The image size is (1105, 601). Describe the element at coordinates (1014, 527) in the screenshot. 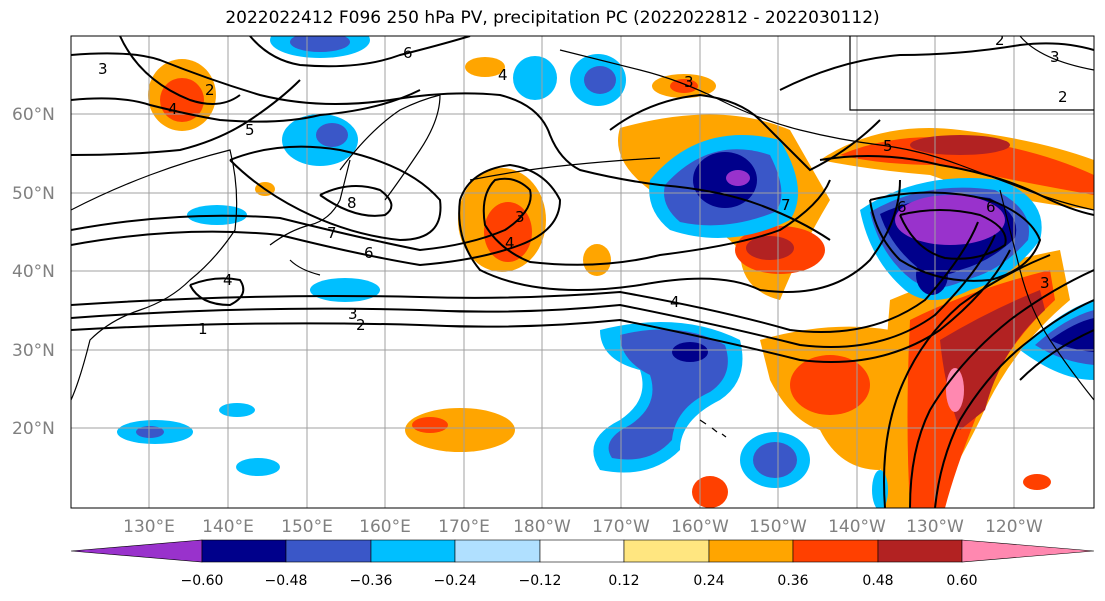

I see `lon-label: 120°W` at that location.